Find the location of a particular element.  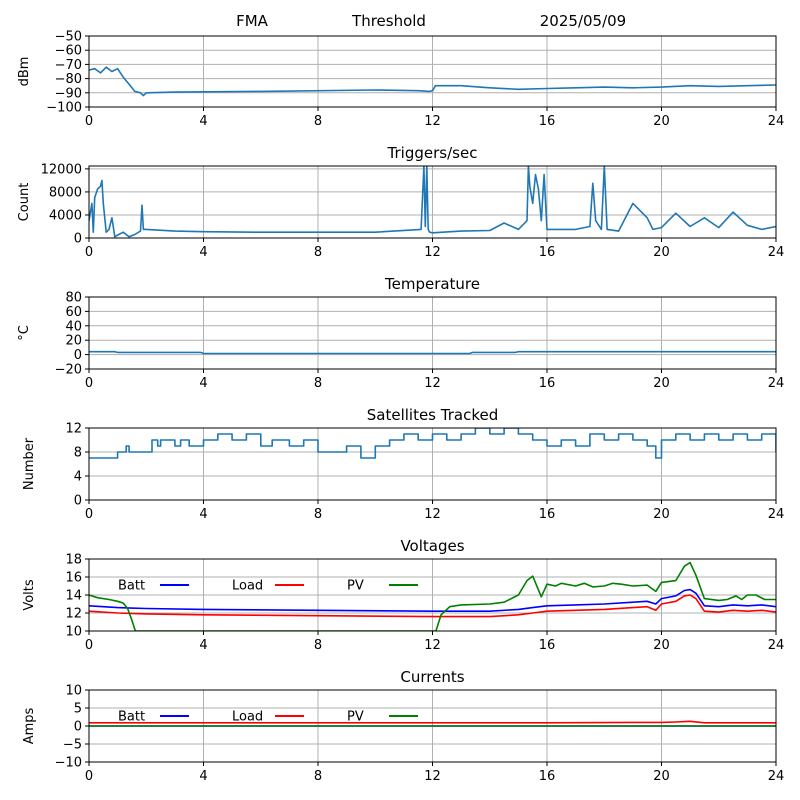

y-axis-label: Volts is located at coordinates (29, 595).